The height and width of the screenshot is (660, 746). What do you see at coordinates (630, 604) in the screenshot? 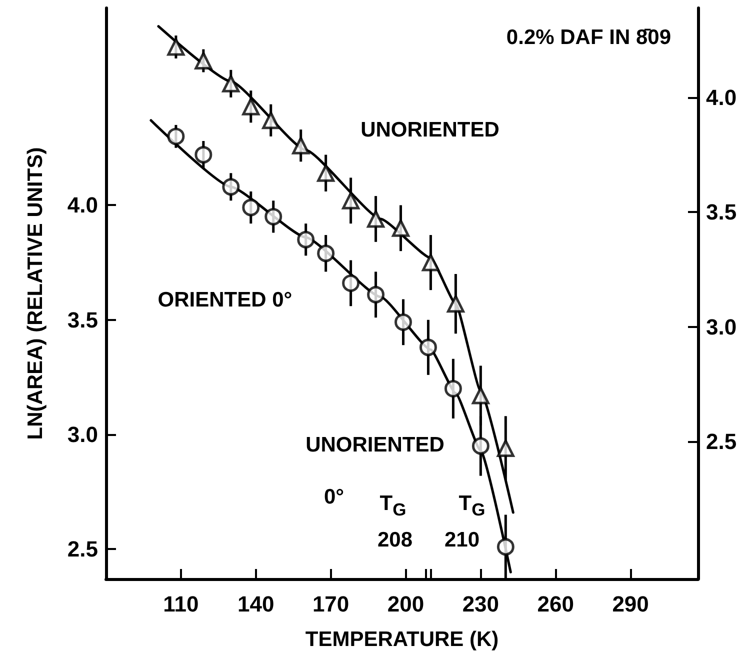
I see `x-tick-label: 290` at bounding box center [630, 604].